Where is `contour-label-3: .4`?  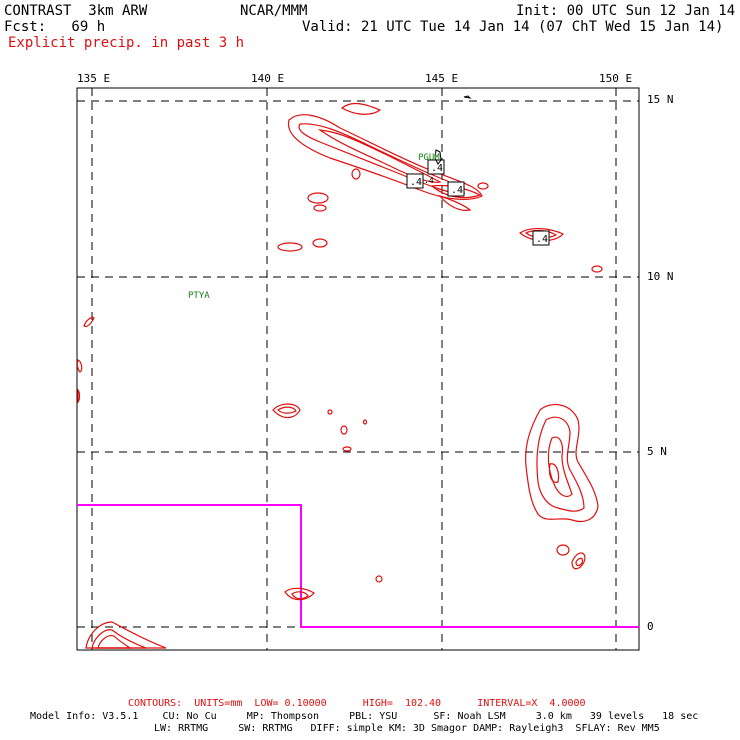
contour-label-3: .4 is located at coordinates (457, 190).